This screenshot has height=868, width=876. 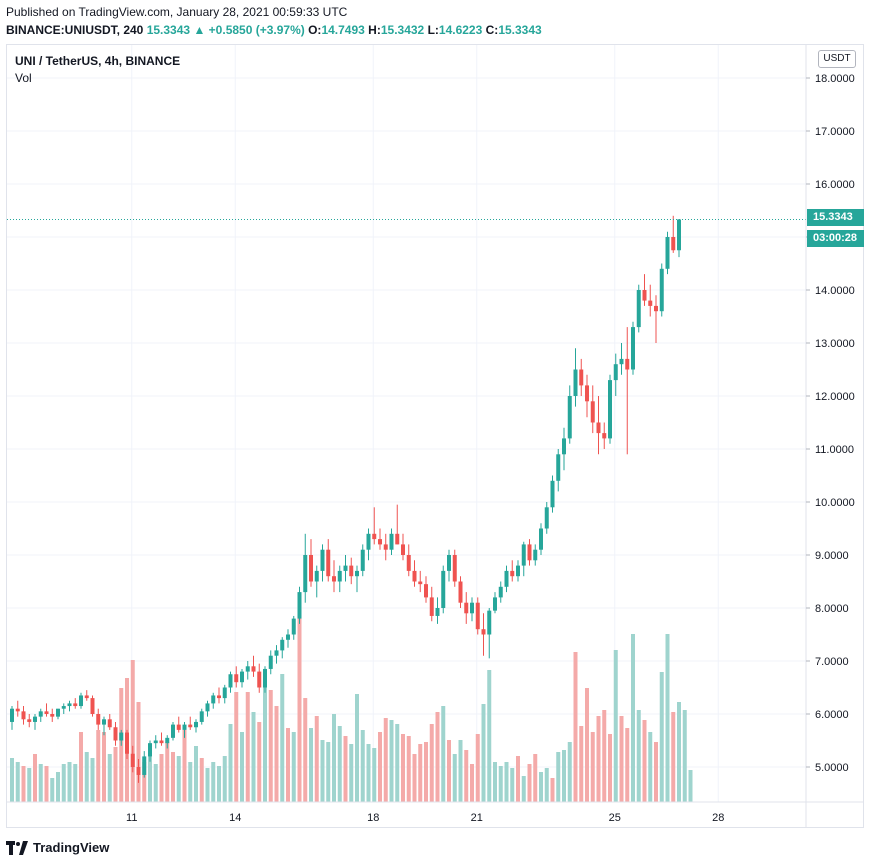 What do you see at coordinates (492, 30) in the screenshot?
I see `close-label: C:` at bounding box center [492, 30].